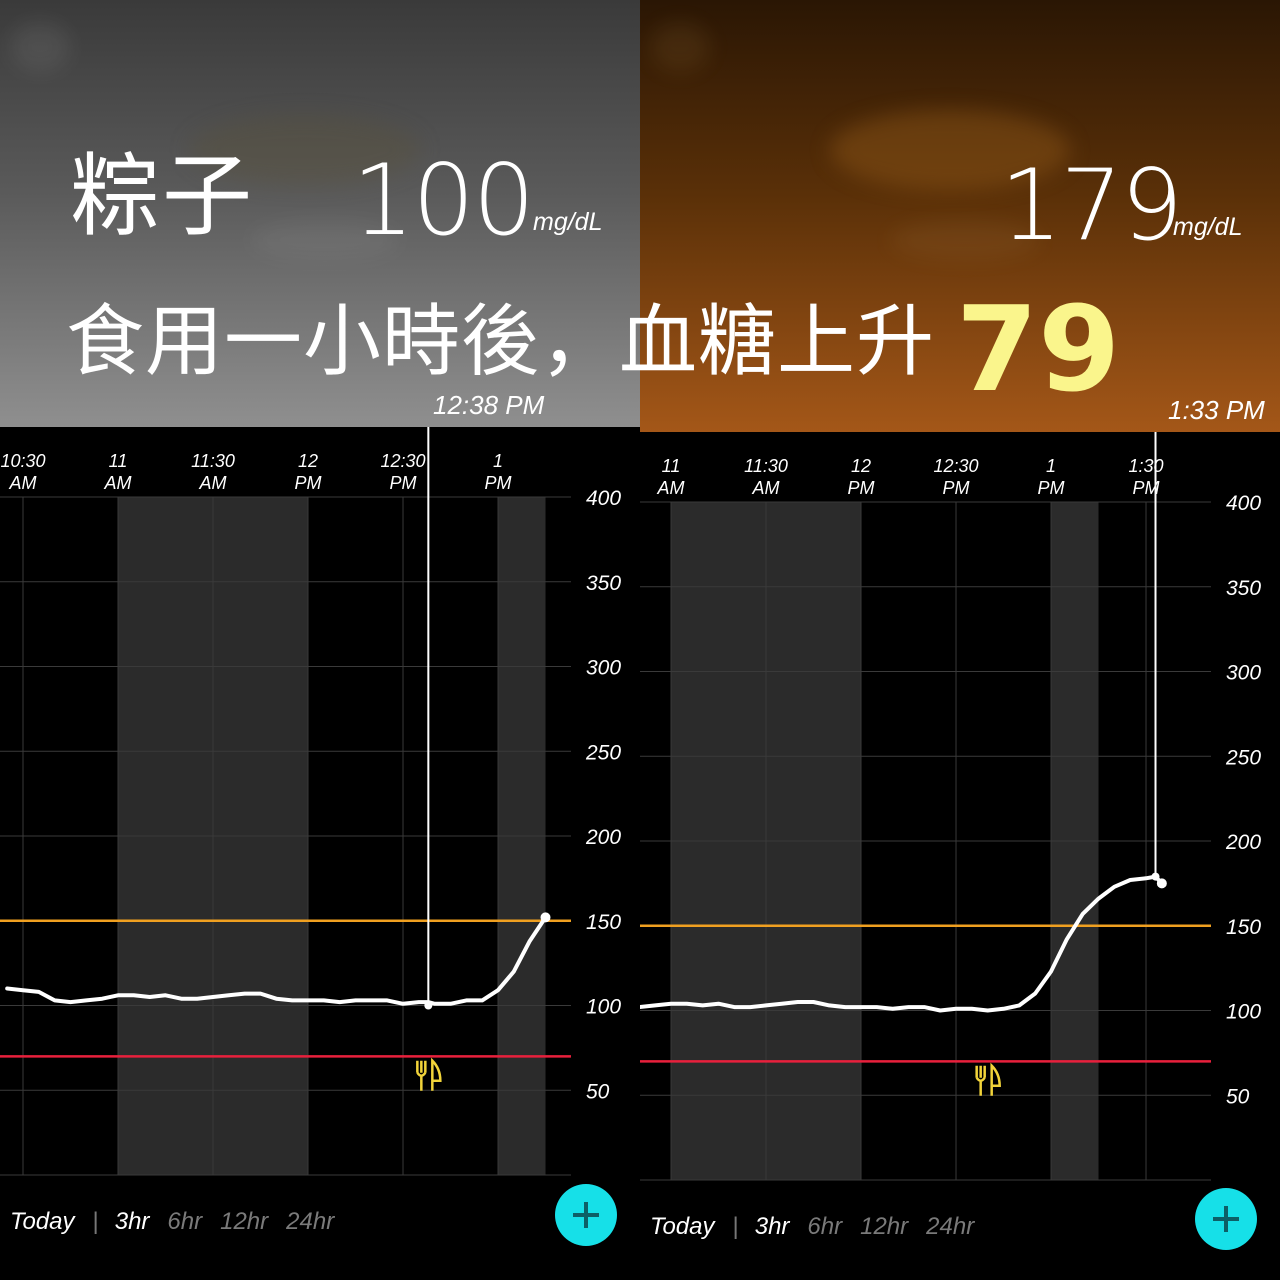 This screenshot has height=1280, width=1280. What do you see at coordinates (22, 461) in the screenshot?
I see `x-tick-label: 10:30` at bounding box center [22, 461].